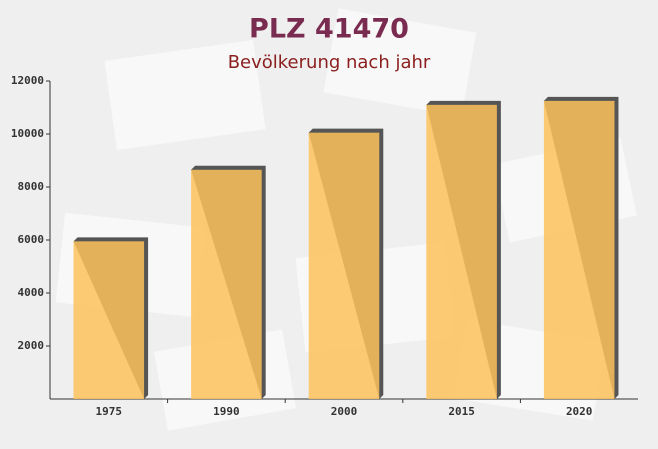 The height and width of the screenshot is (449, 658). I want to click on x-tick-label: 2020, so click(579, 411).